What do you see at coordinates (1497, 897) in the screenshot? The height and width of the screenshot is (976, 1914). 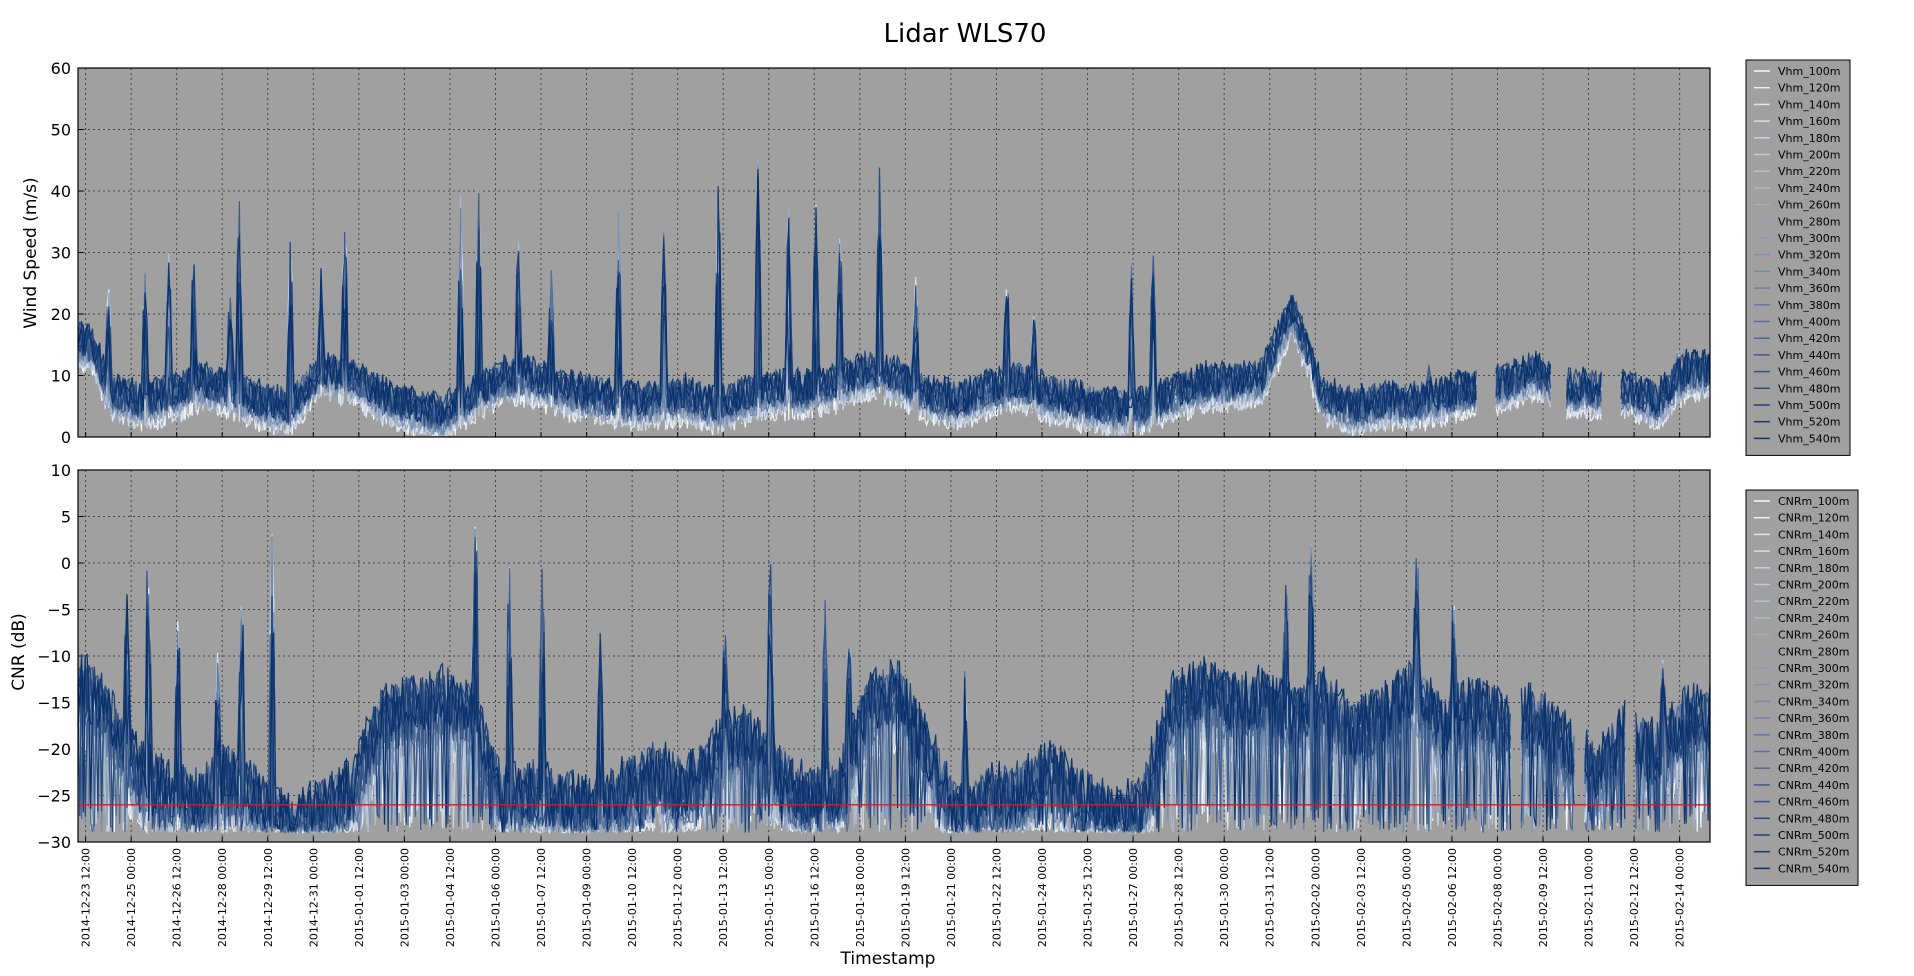 I see `x-tick-label: 2015-02-08 00:00` at bounding box center [1497, 897].